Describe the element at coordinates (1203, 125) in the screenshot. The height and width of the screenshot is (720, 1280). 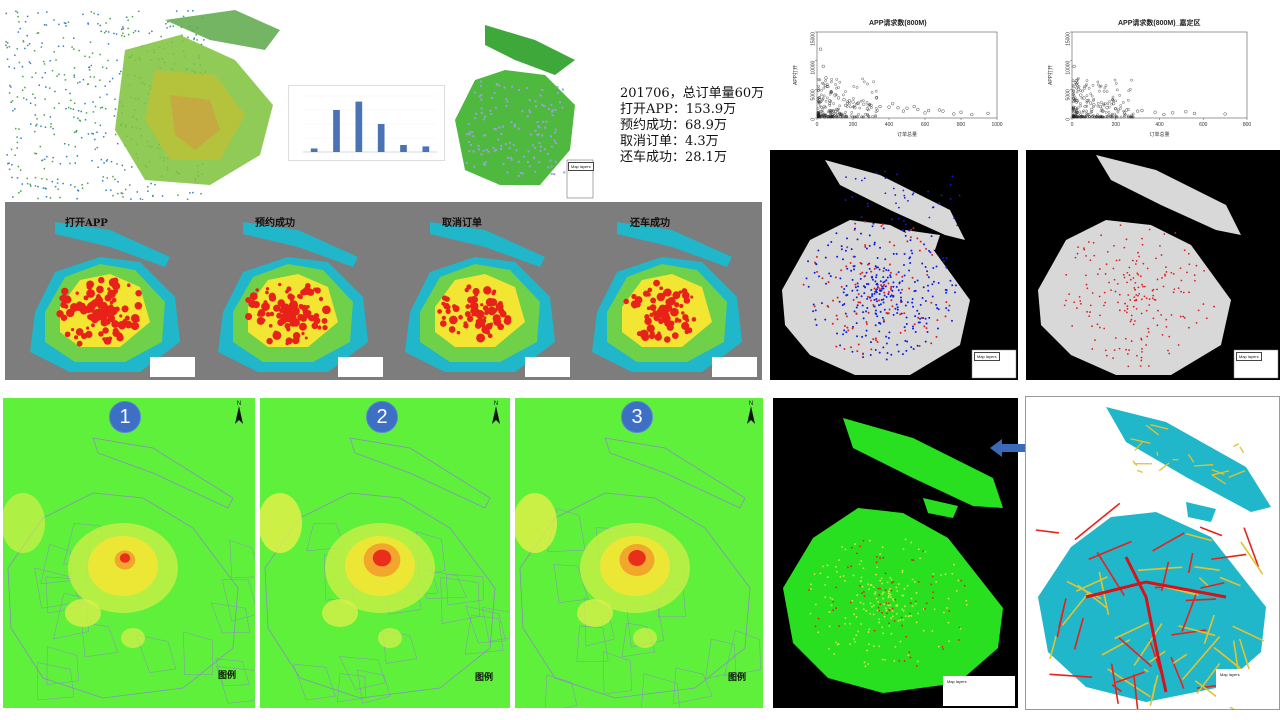
I see `x-tick-label: 600` at that location.